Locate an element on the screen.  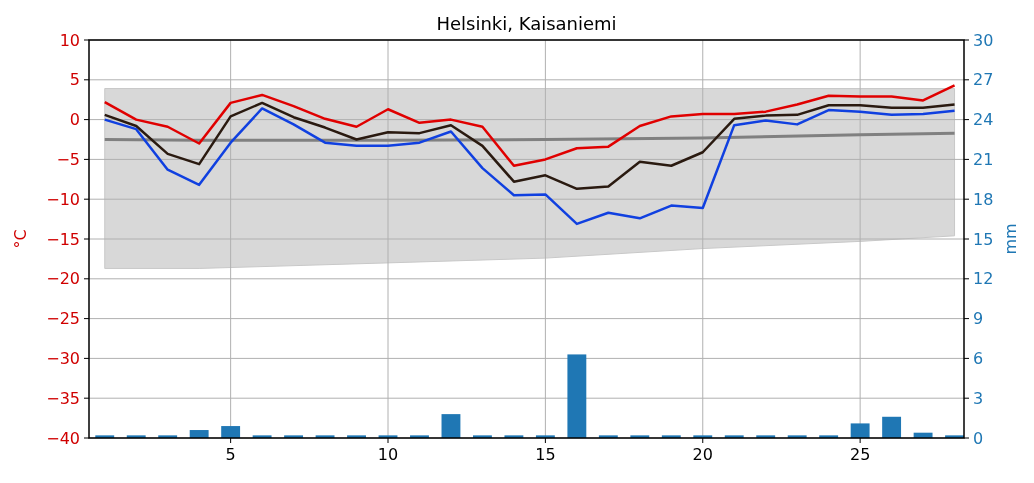
y2-axis-title: mm is located at coordinates (1010, 239).